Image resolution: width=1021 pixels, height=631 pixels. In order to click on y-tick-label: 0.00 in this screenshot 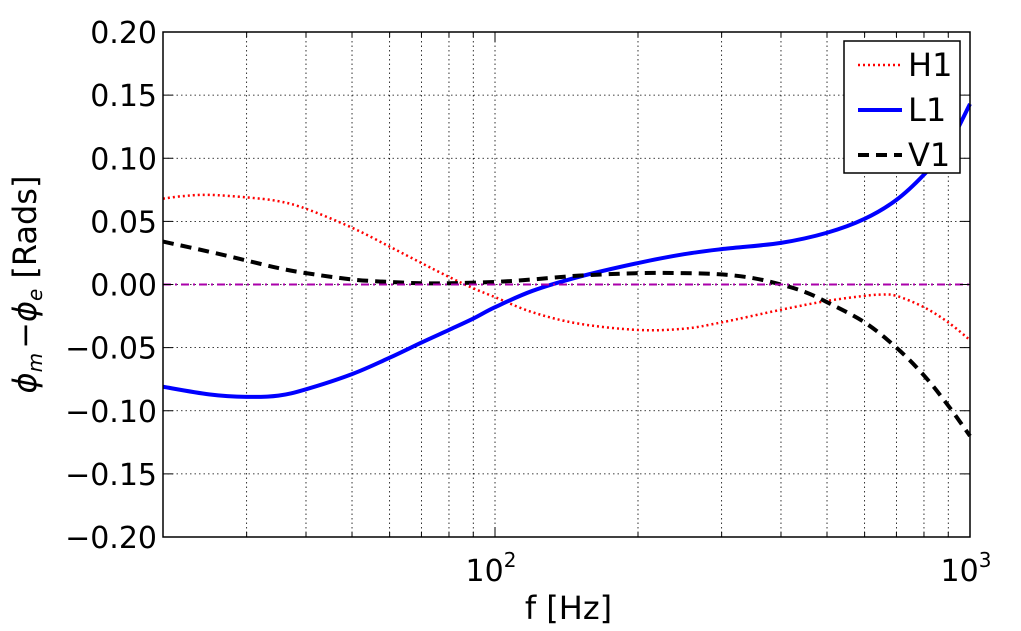, I will do `click(123, 286)`.